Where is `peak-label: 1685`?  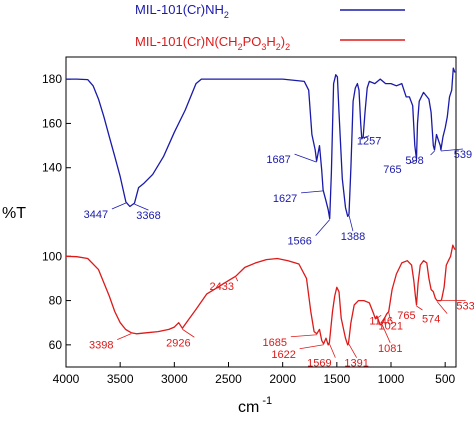 peak-label: 1685 is located at coordinates (275, 343).